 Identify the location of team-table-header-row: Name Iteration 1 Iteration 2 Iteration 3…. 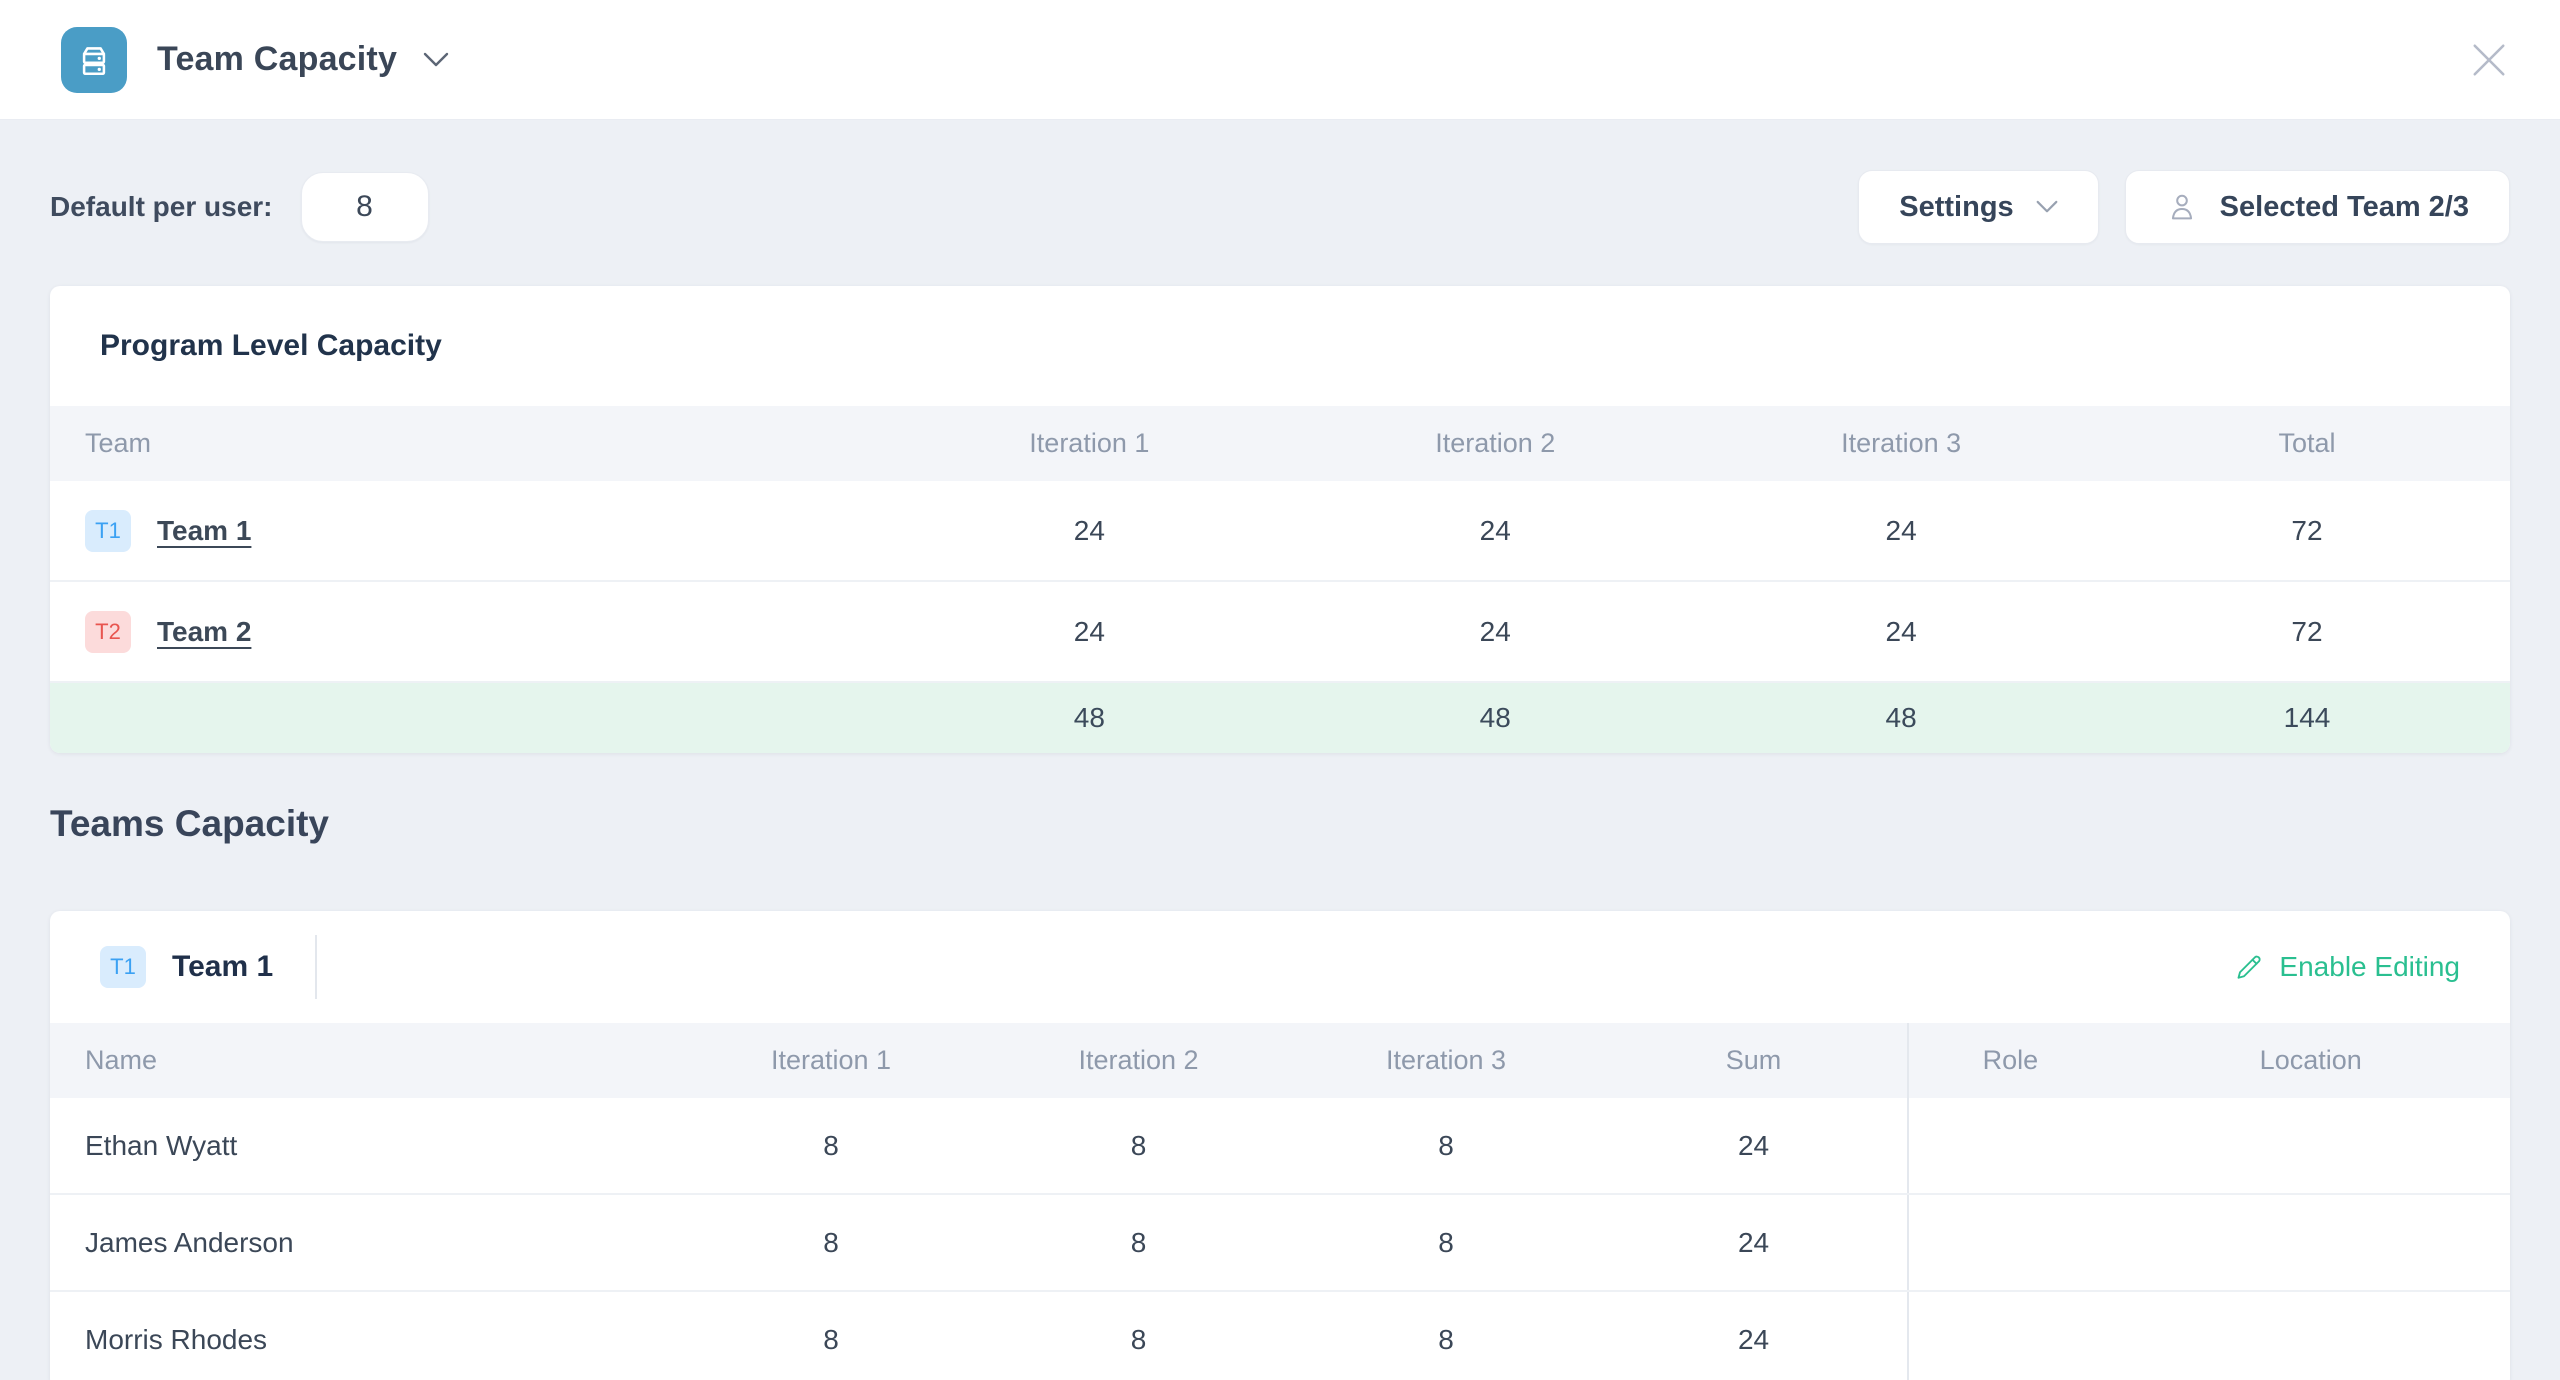
(1280, 1060).